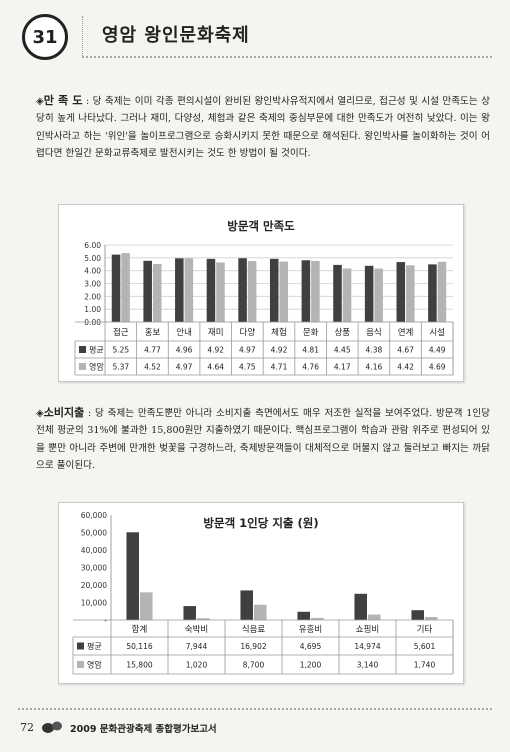 The height and width of the screenshot is (752, 510). What do you see at coordinates (153, 332) in the screenshot?
I see `x-category-label: 홍보` at bounding box center [153, 332].